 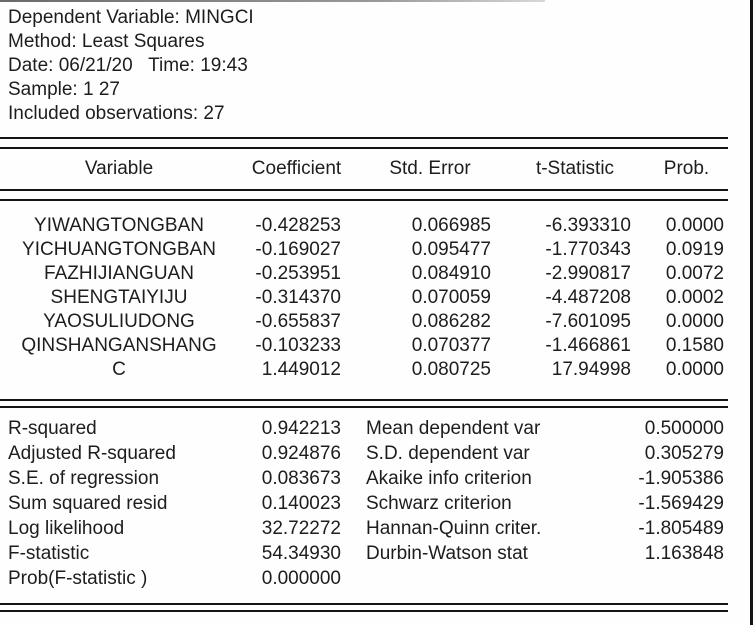 I want to click on stat-label: Hannan-Quinn criter., so click(x=454, y=528).